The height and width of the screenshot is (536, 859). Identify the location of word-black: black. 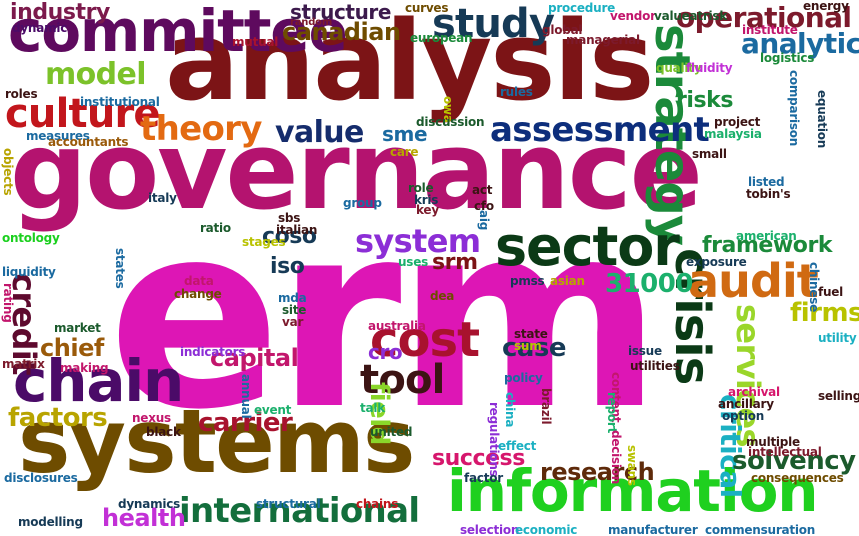
(163, 432).